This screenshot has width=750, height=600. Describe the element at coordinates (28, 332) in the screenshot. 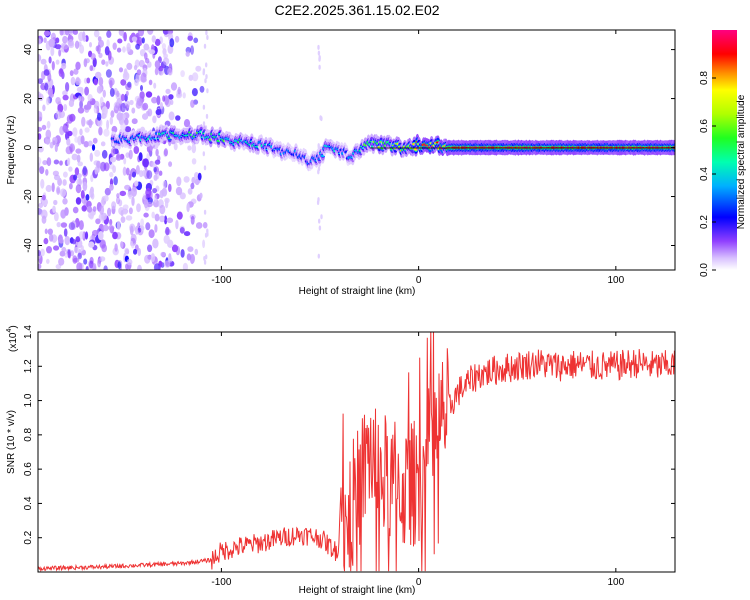

I see `snr-ytick-label: 1.4` at that location.